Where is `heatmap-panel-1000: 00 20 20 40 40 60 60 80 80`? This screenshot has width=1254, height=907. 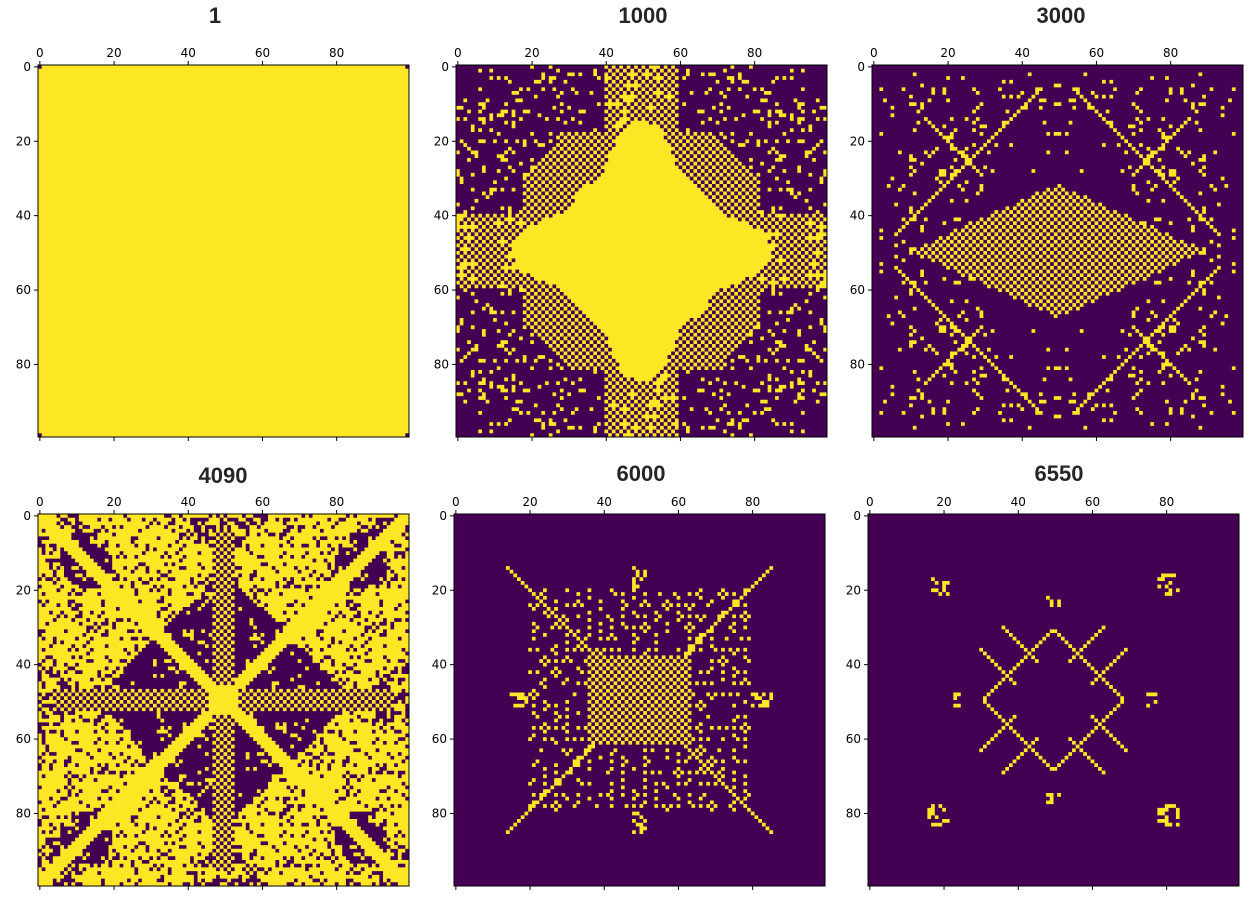 heatmap-panel-1000: 00 20 20 40 40 60 60 80 80 is located at coordinates (631, 243).